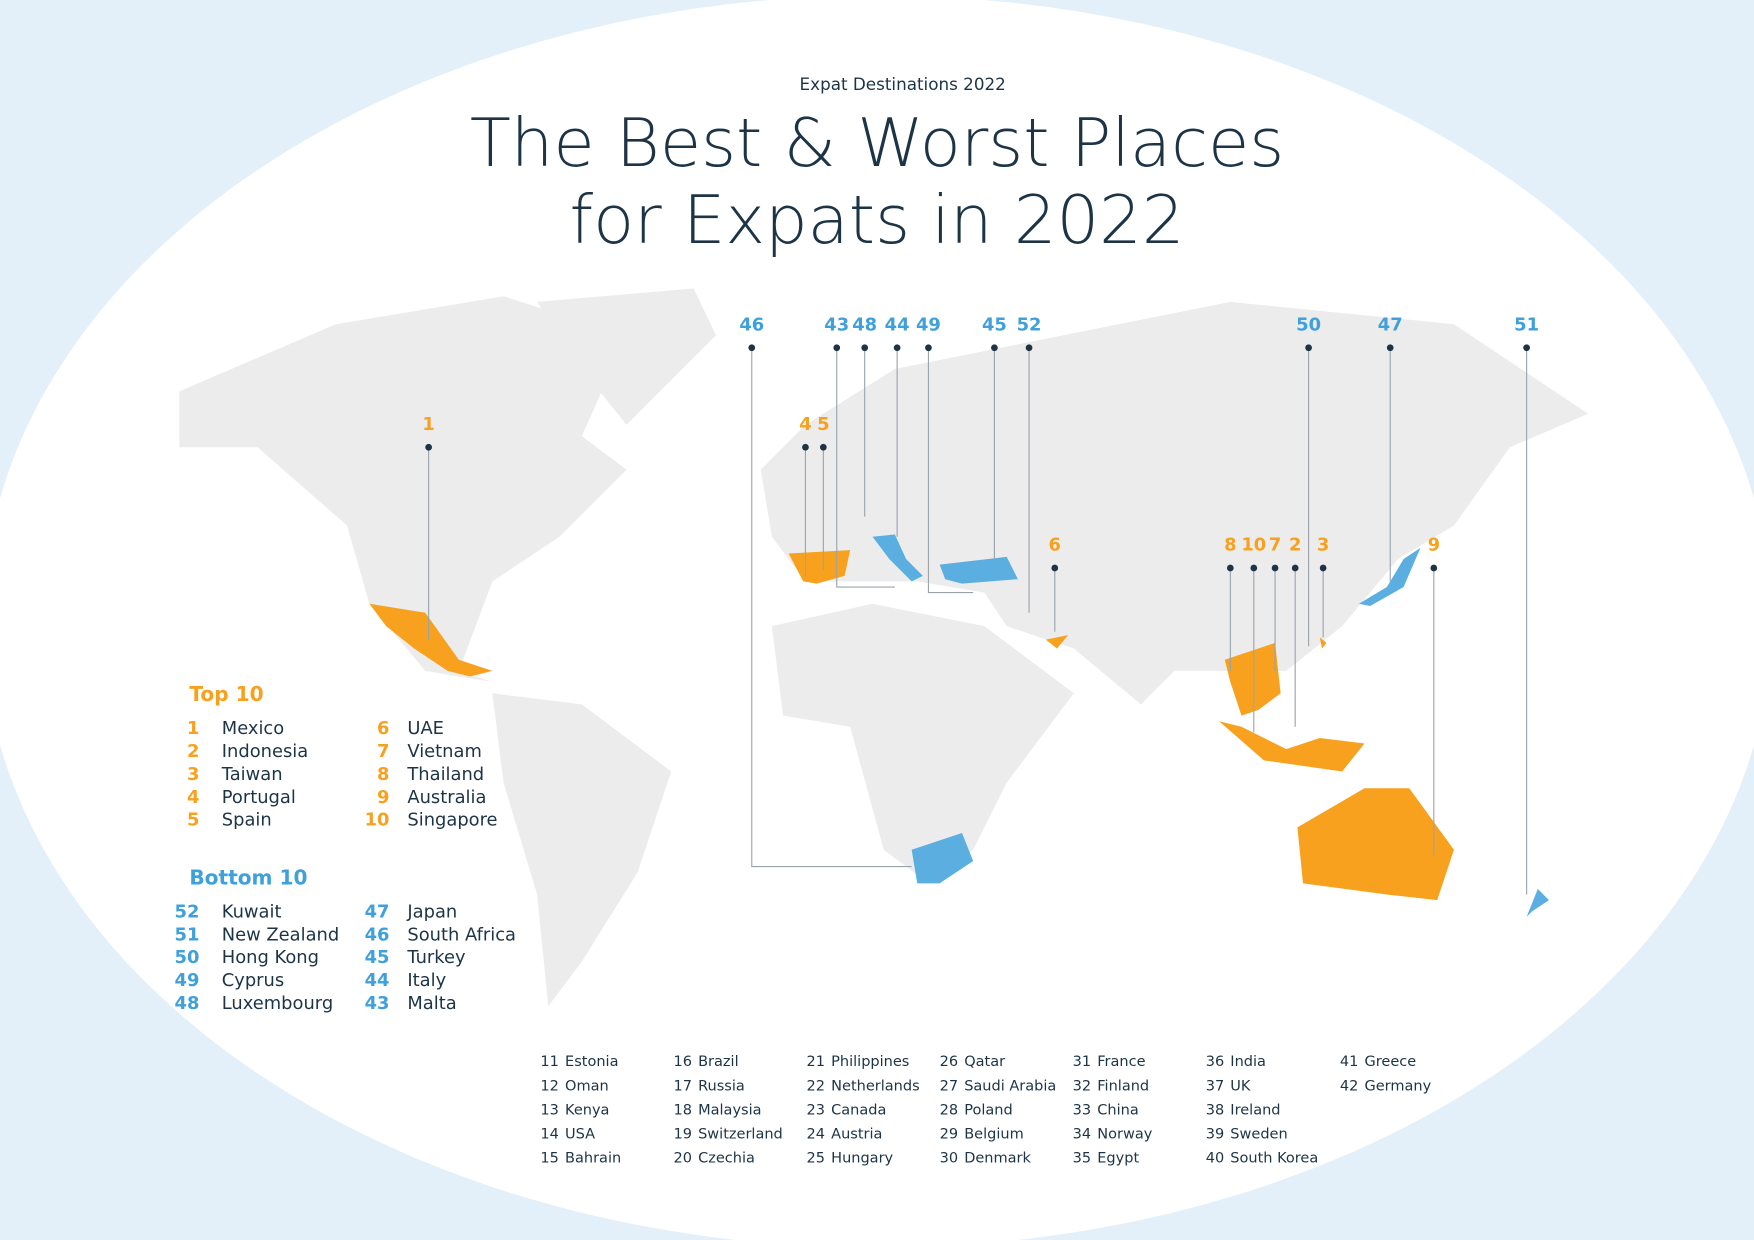 This screenshot has height=1240, width=1754. What do you see at coordinates (864, 324) in the screenshot?
I see `callout-label: 48` at bounding box center [864, 324].